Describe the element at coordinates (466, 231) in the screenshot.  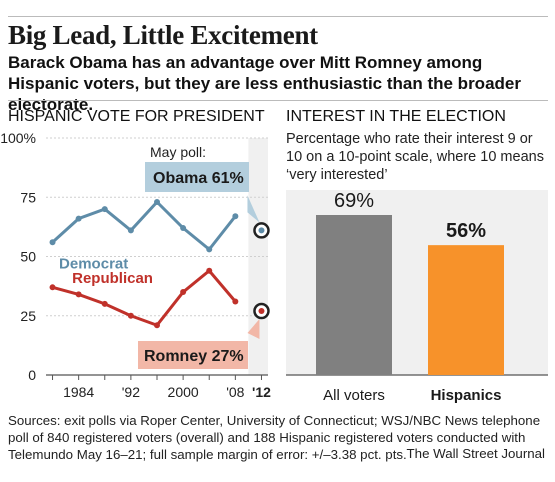
I see `bar-value-label: 56%` at that location.